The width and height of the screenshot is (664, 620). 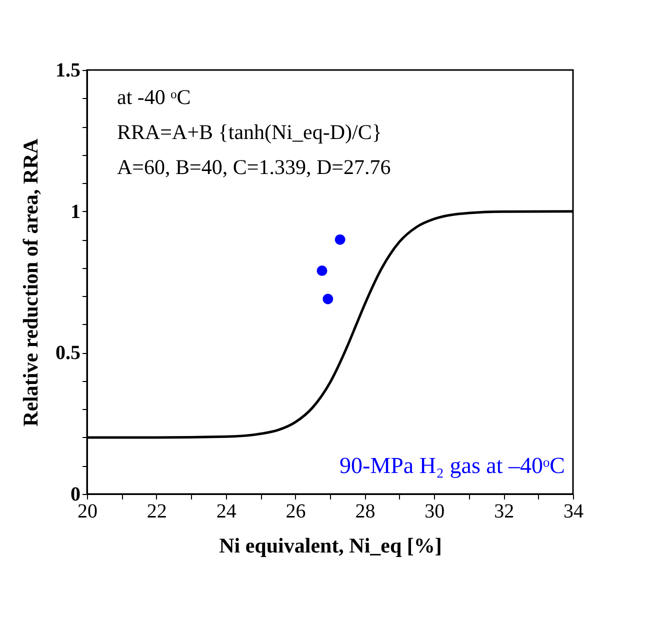 I want to click on annotation: at -40 ᵒC, so click(x=154, y=97).